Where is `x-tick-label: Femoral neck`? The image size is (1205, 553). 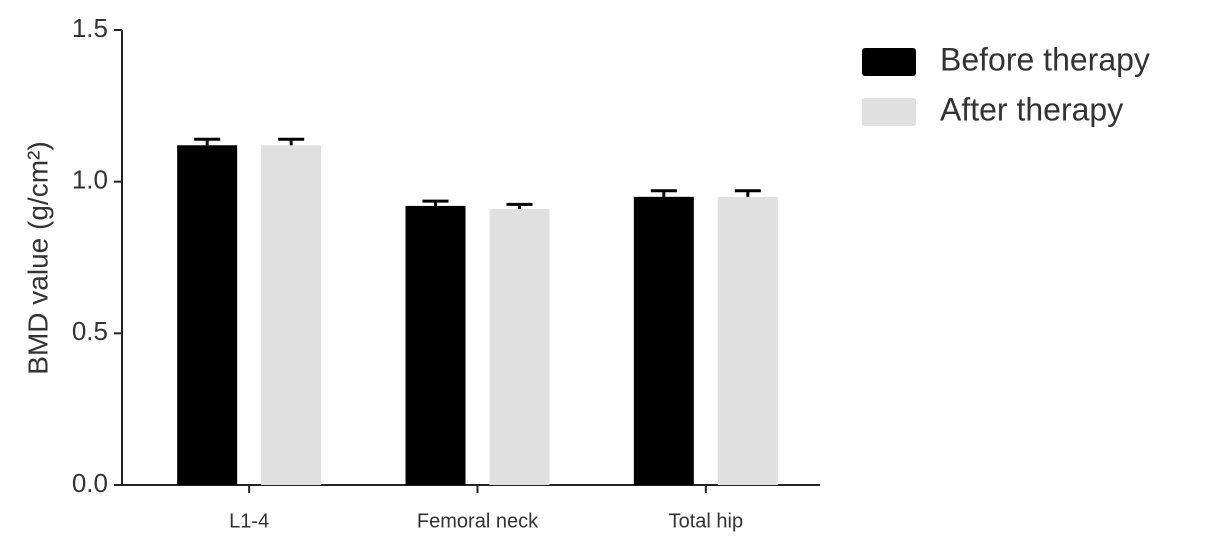
x-tick-label: Femoral neck is located at coordinates (478, 521).